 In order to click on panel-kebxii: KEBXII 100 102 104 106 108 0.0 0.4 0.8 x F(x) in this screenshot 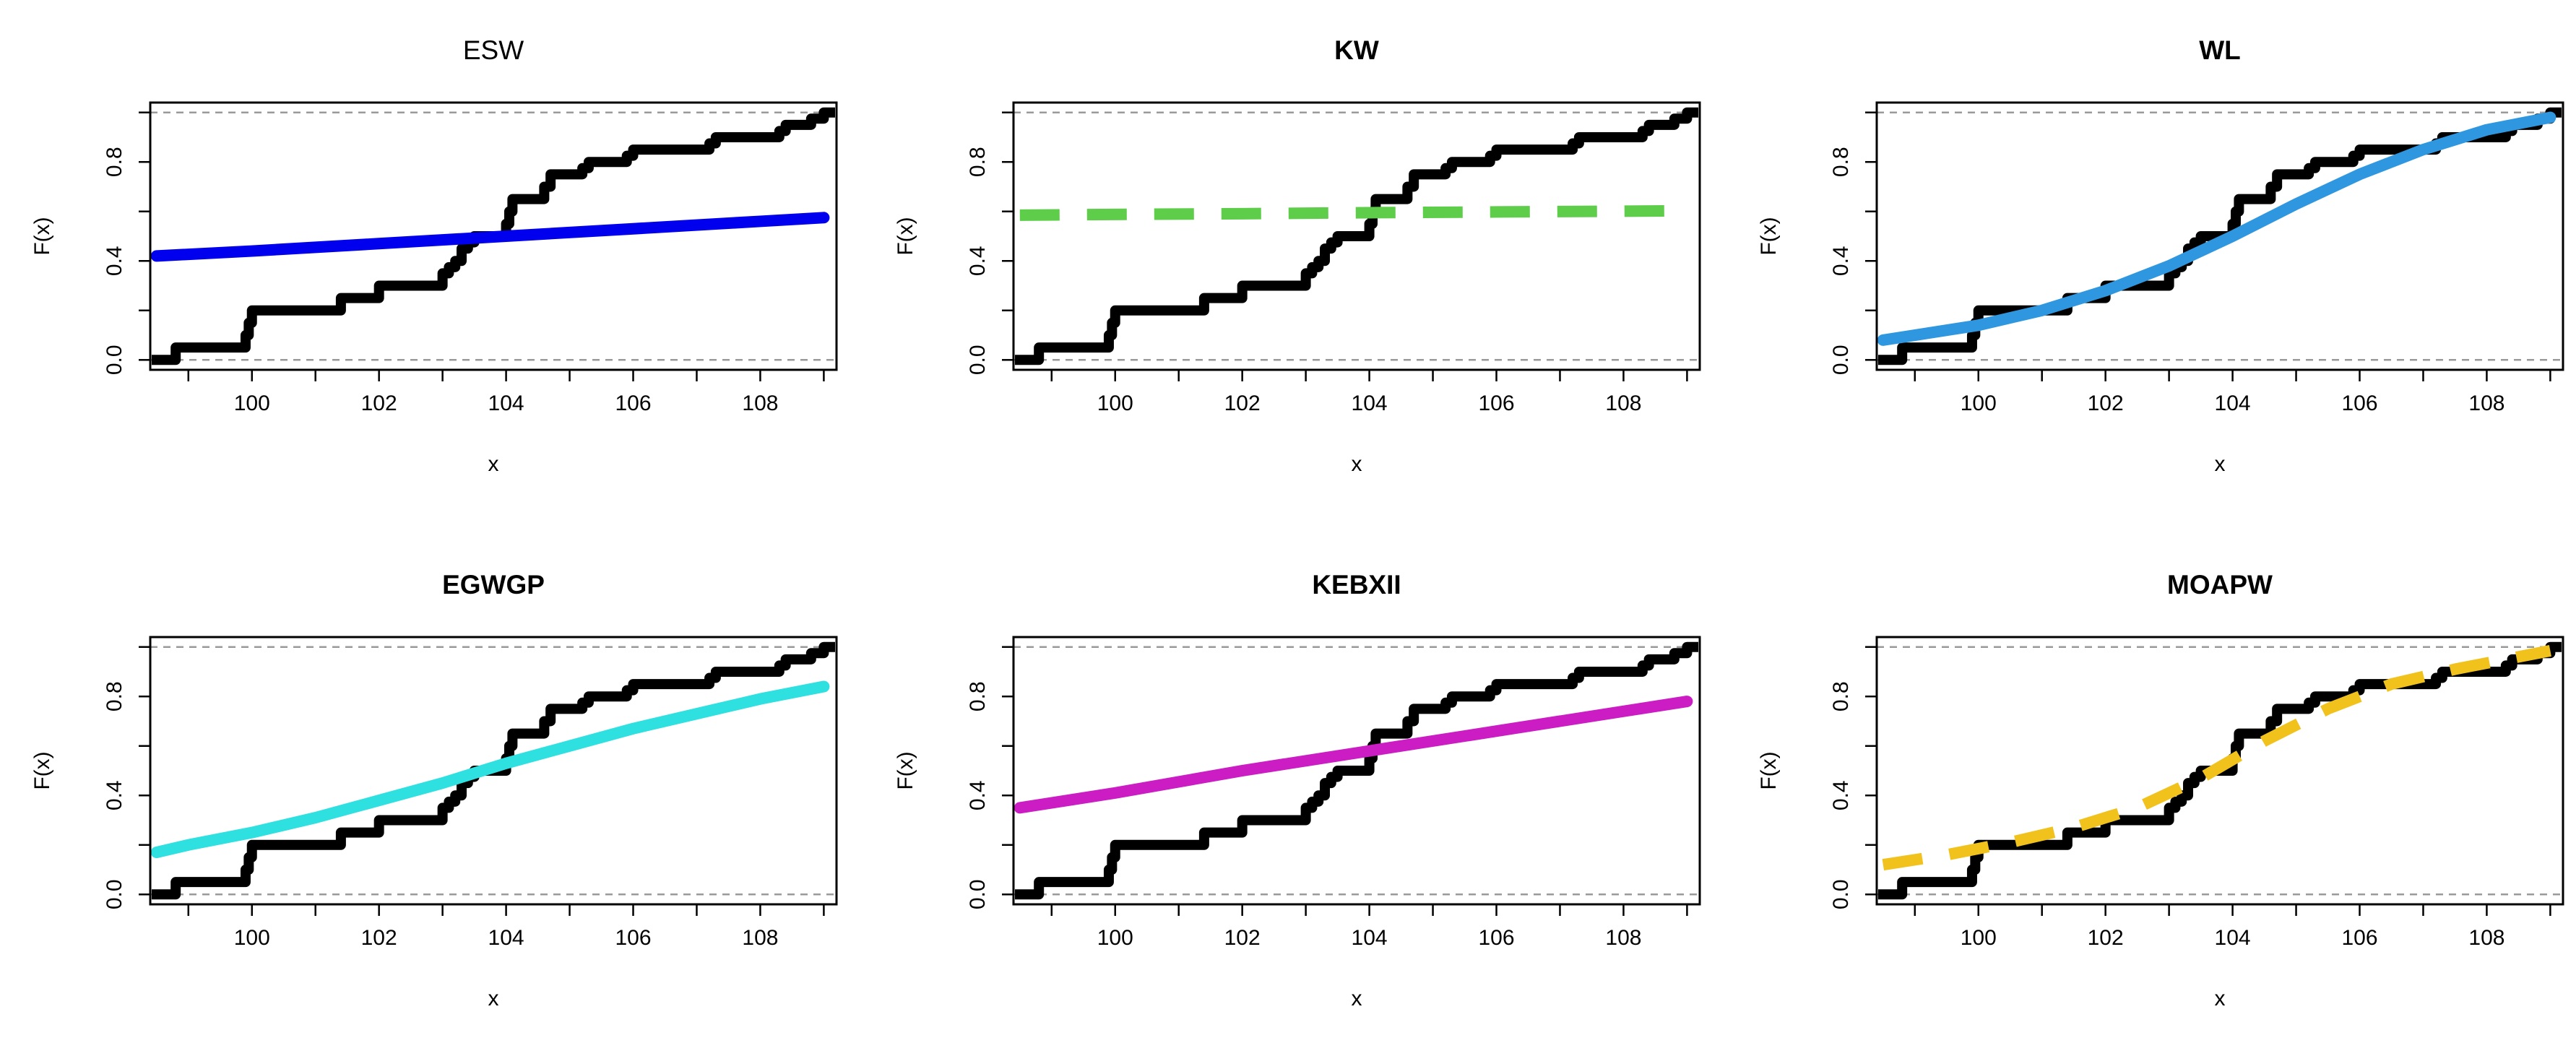, I will do `click(1297, 790)`.